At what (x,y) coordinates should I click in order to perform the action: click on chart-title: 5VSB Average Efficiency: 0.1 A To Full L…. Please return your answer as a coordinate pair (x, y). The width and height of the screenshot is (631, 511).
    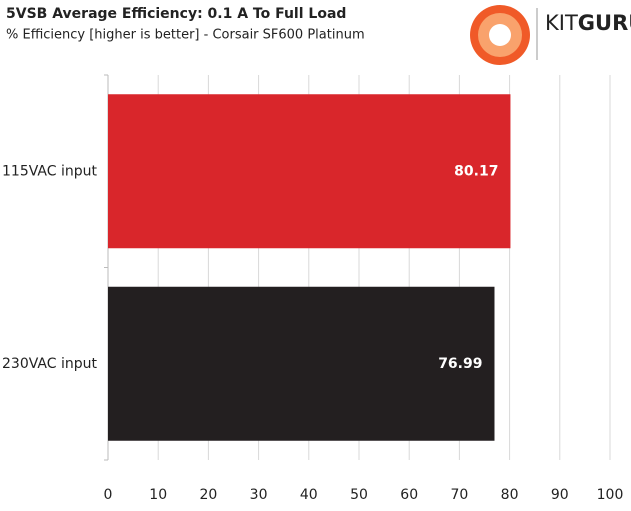
    Looking at the image, I should click on (176, 14).